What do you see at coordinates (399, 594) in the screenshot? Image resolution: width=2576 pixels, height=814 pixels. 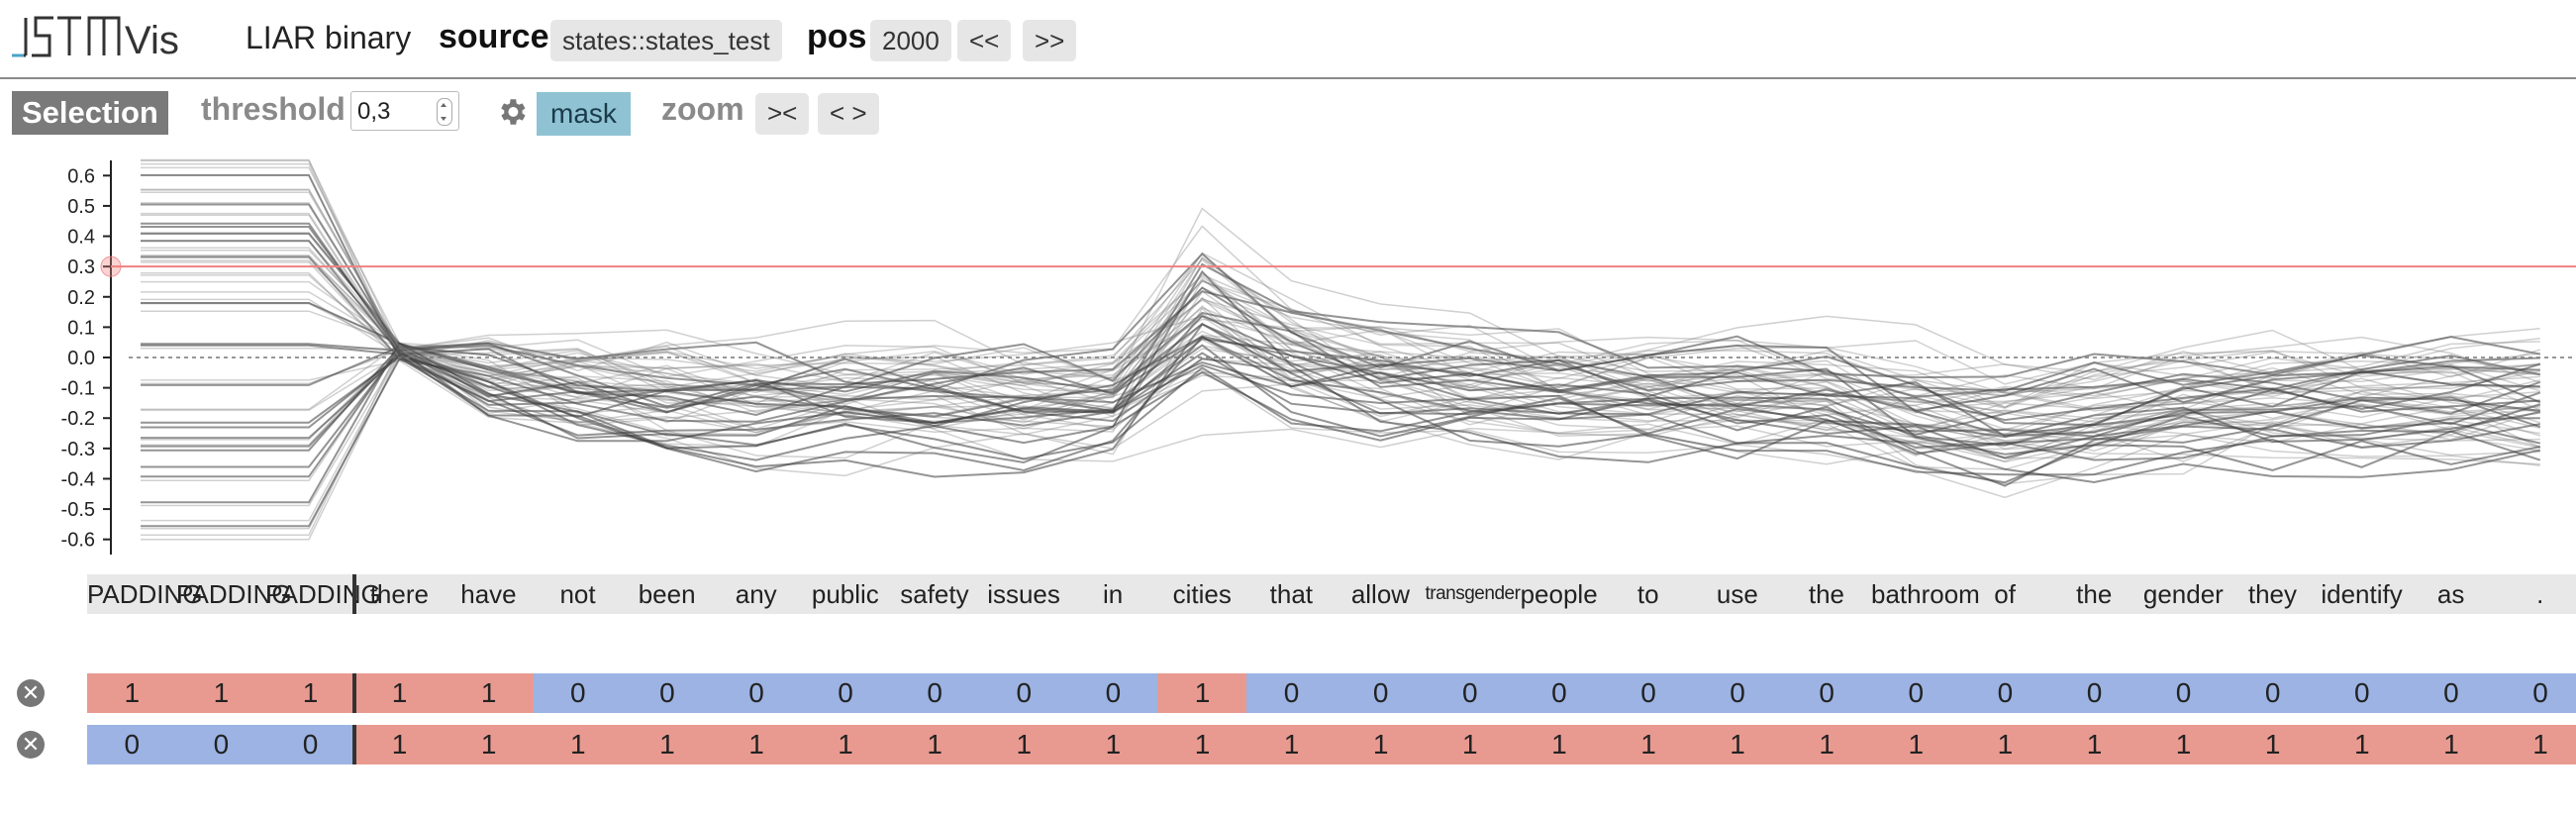 I see `token-word: there` at bounding box center [399, 594].